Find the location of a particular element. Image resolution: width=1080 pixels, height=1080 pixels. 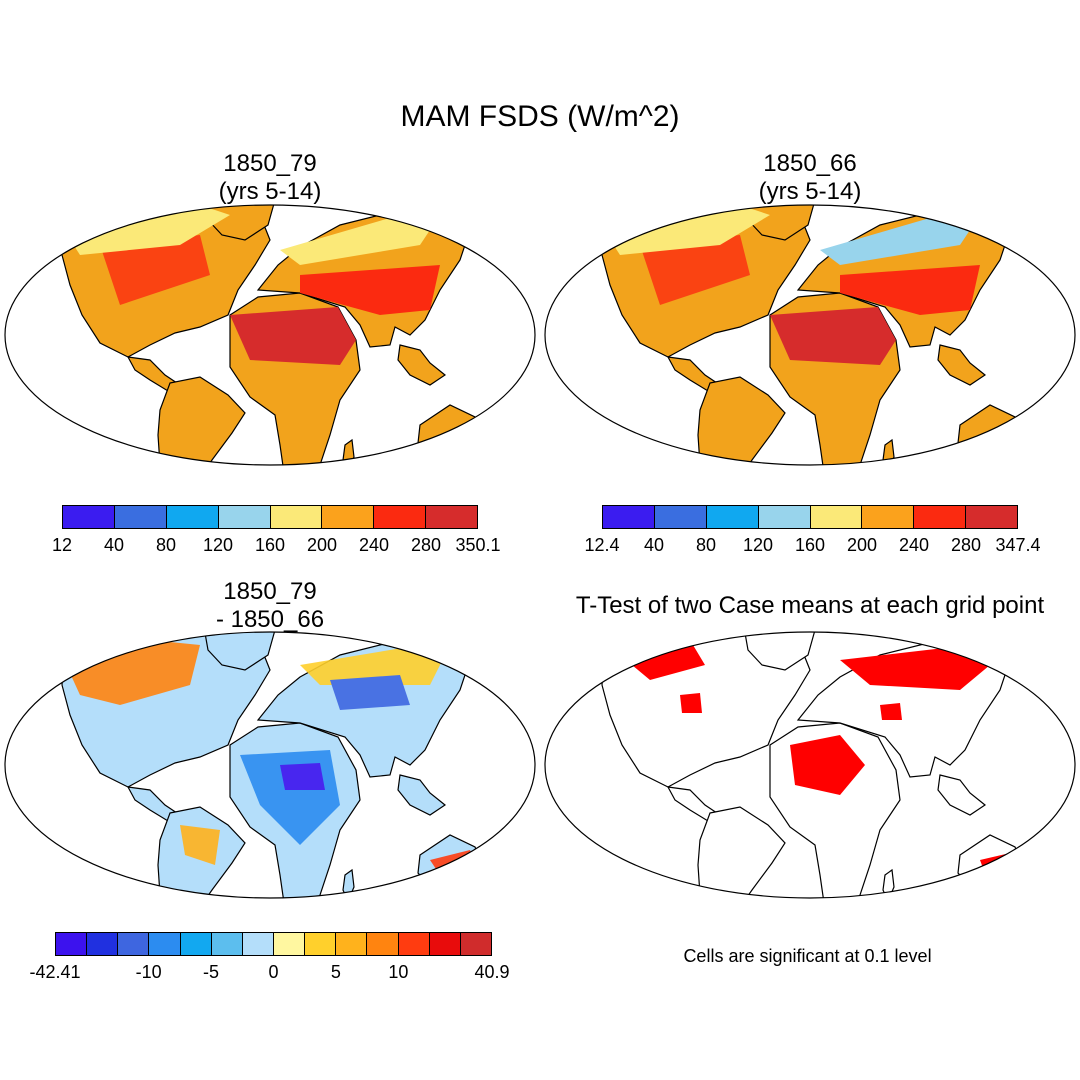

colorbar-label: 10 is located at coordinates (398, 972).